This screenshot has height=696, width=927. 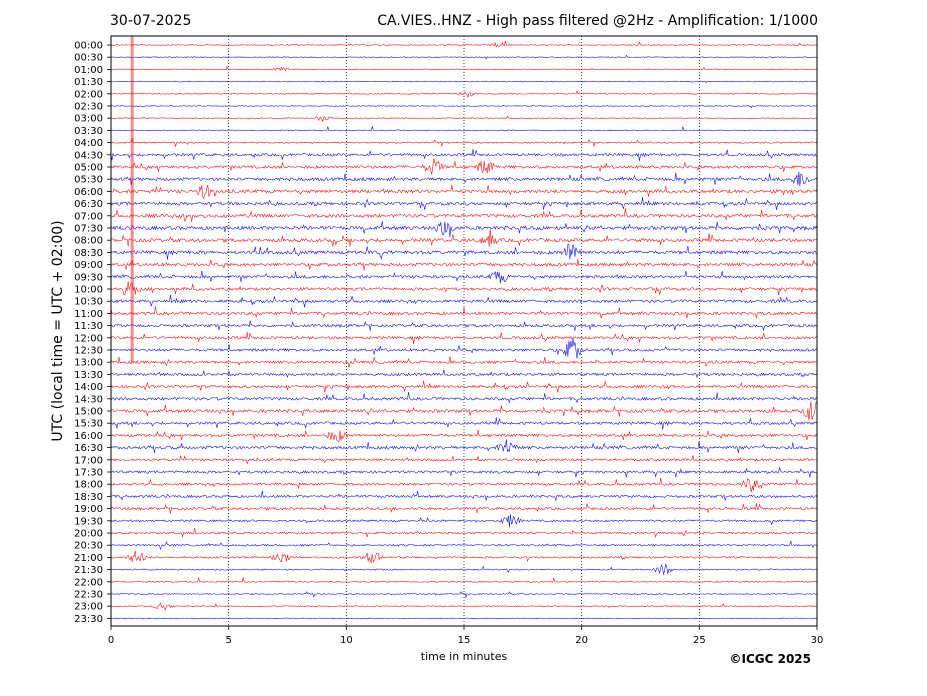 I want to click on x-tick-label: 5, so click(x=228, y=640).